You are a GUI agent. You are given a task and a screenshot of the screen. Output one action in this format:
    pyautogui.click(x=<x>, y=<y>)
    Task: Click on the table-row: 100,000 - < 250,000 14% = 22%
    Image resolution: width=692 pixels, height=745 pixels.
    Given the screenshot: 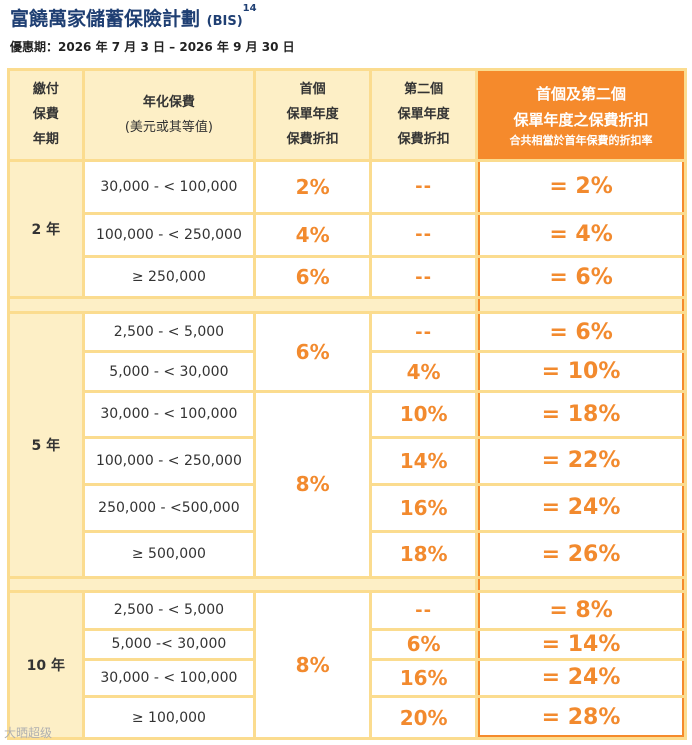 What is the action you would take?
    pyautogui.click(x=347, y=460)
    